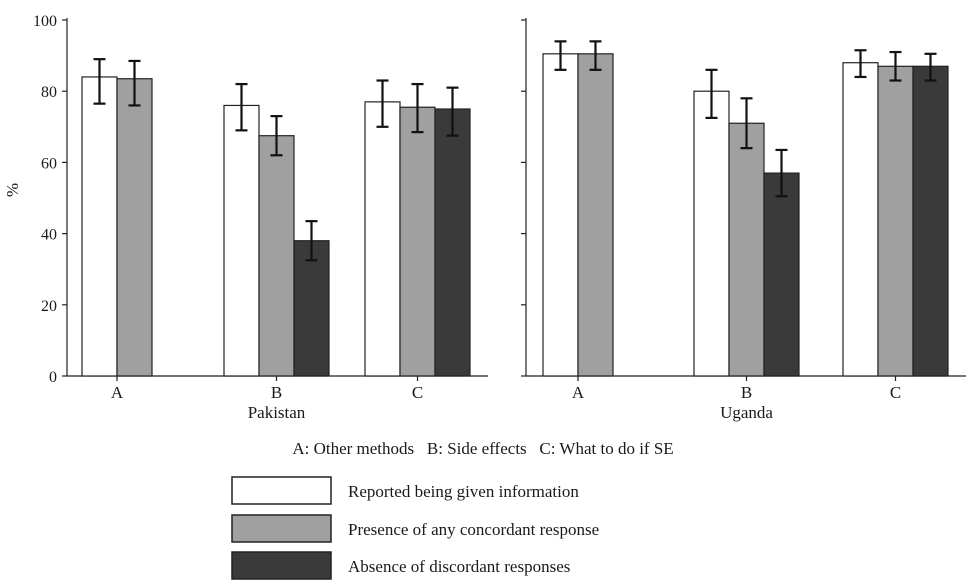  I want to click on pakistan-category-label: B, so click(276, 392).